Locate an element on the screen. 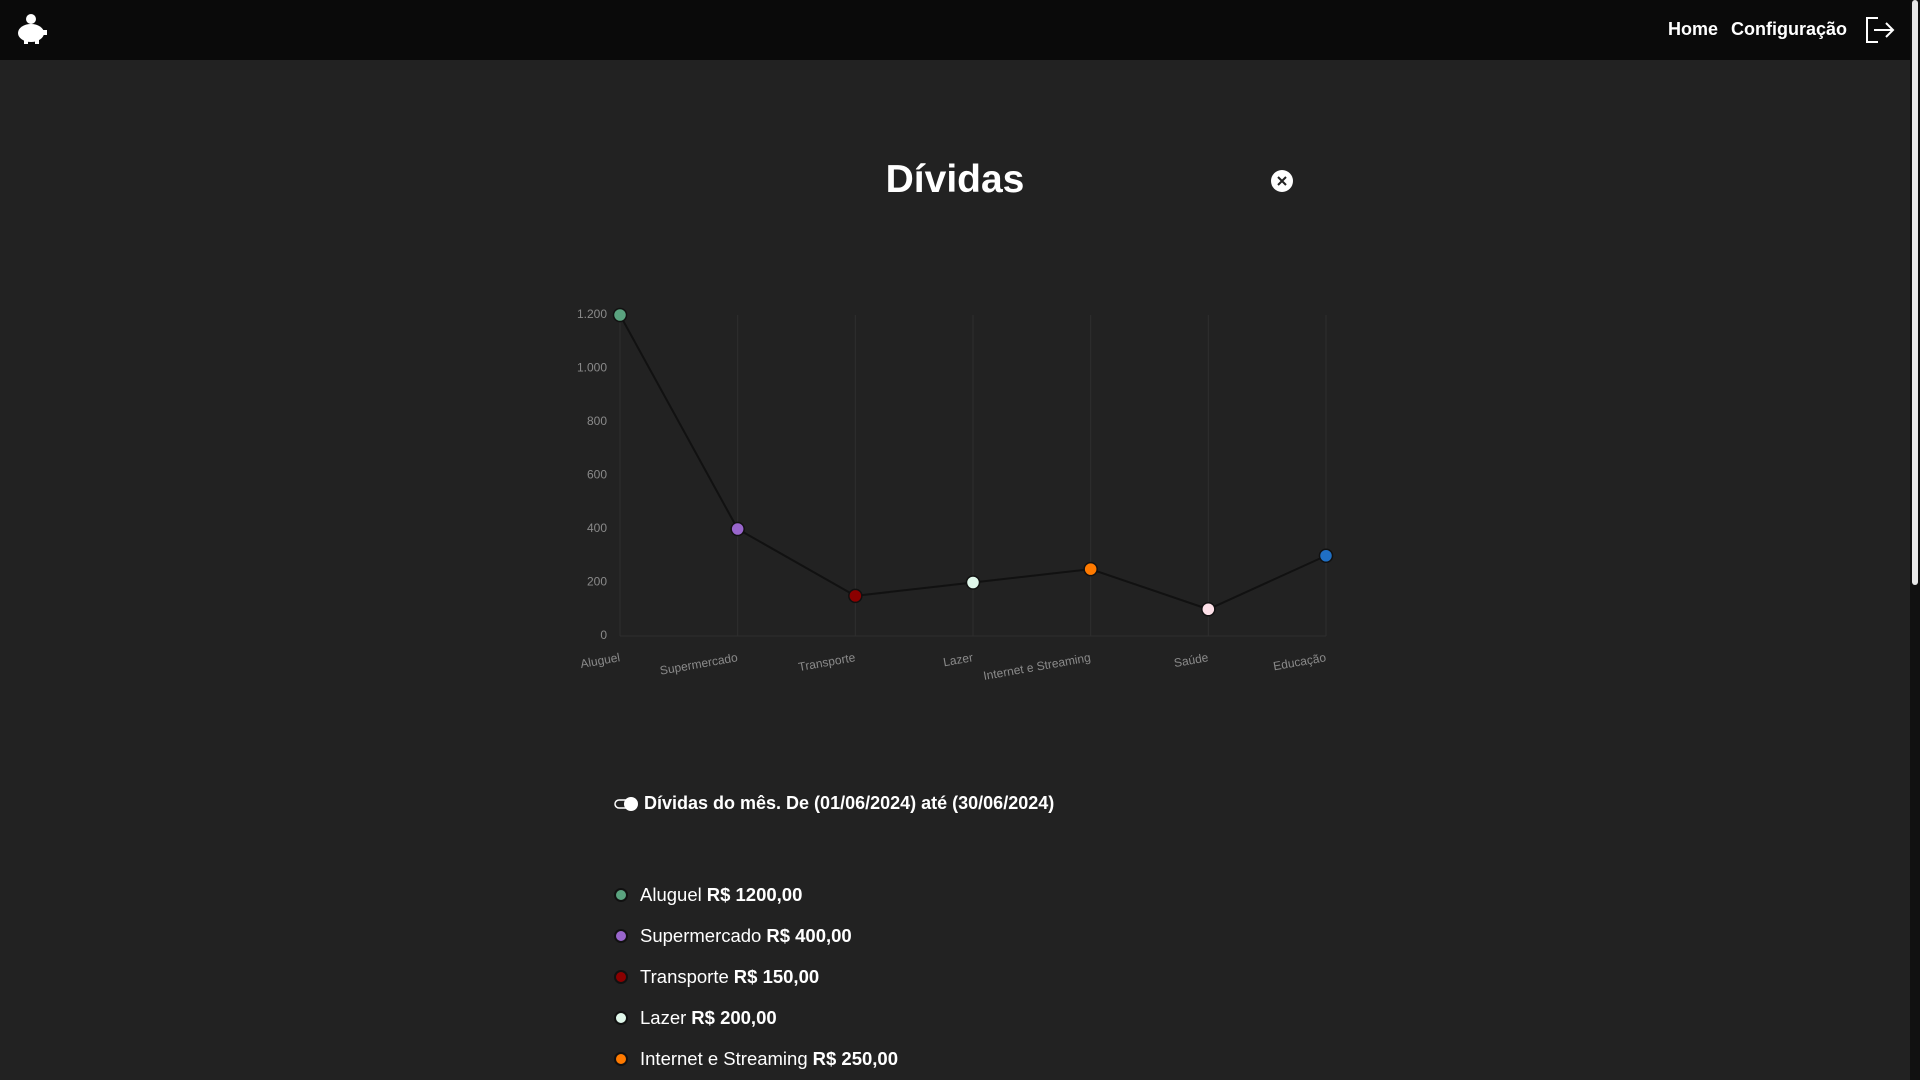 The image size is (1920, 1080). debt-item: Transporte R$ 150,00 is located at coordinates (756, 976).